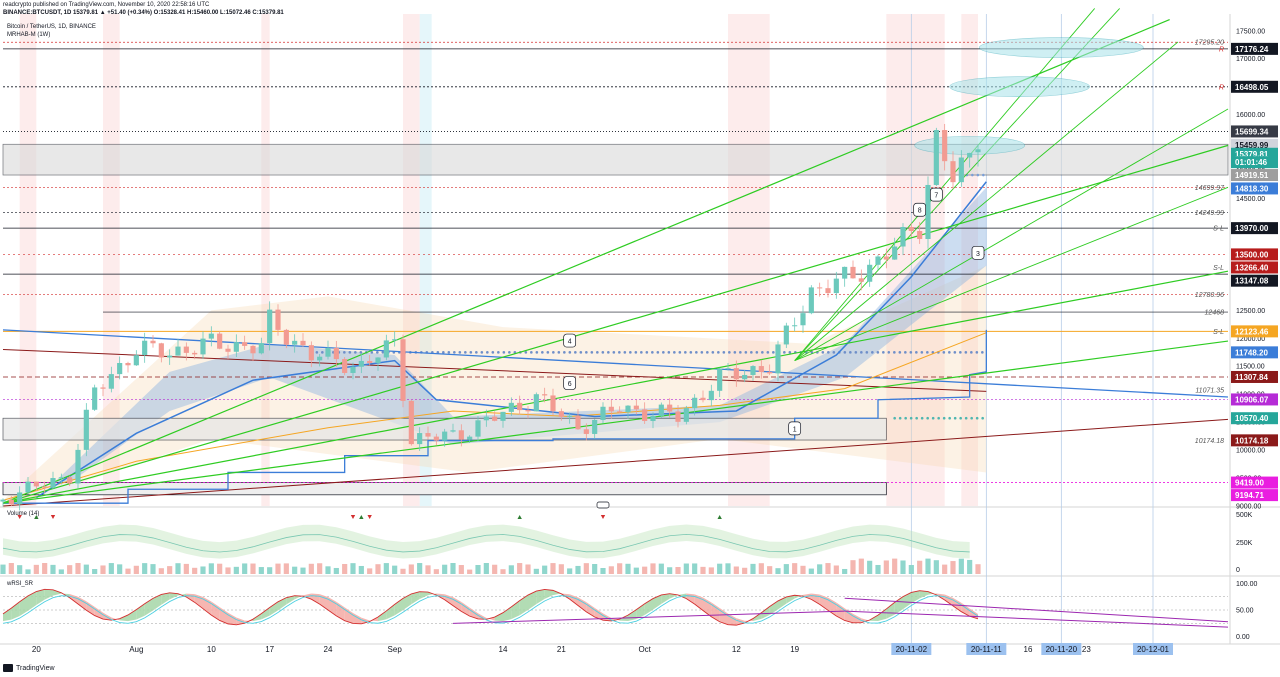  Describe the element at coordinates (1252, 49) in the screenshot. I see `price-tag-label: 17176.24` at that location.